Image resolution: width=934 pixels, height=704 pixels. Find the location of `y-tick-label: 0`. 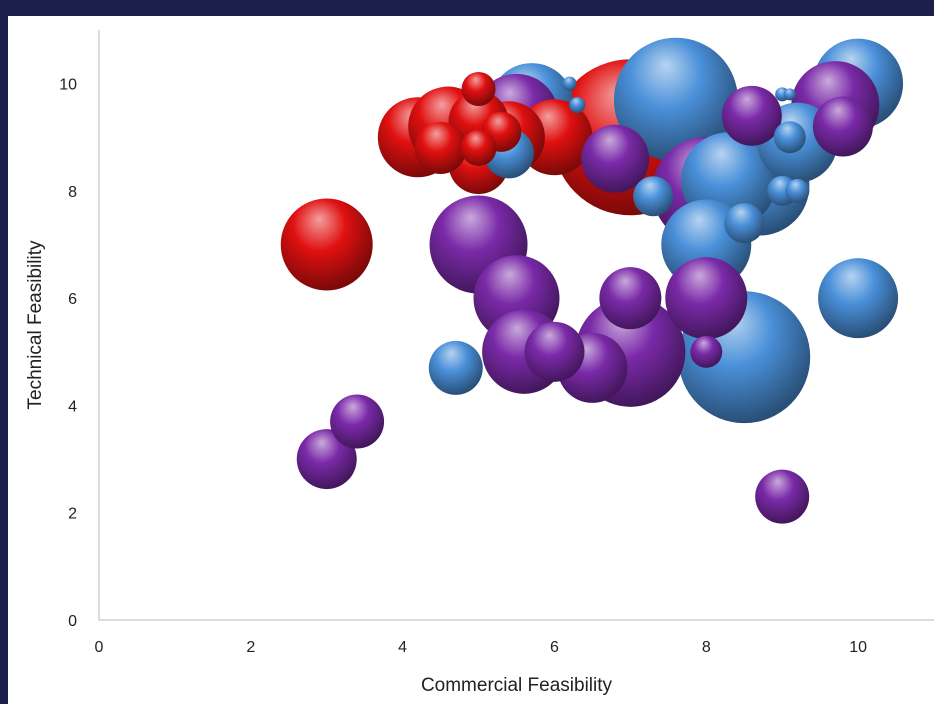

y-tick-label: 0 is located at coordinates (72, 621).